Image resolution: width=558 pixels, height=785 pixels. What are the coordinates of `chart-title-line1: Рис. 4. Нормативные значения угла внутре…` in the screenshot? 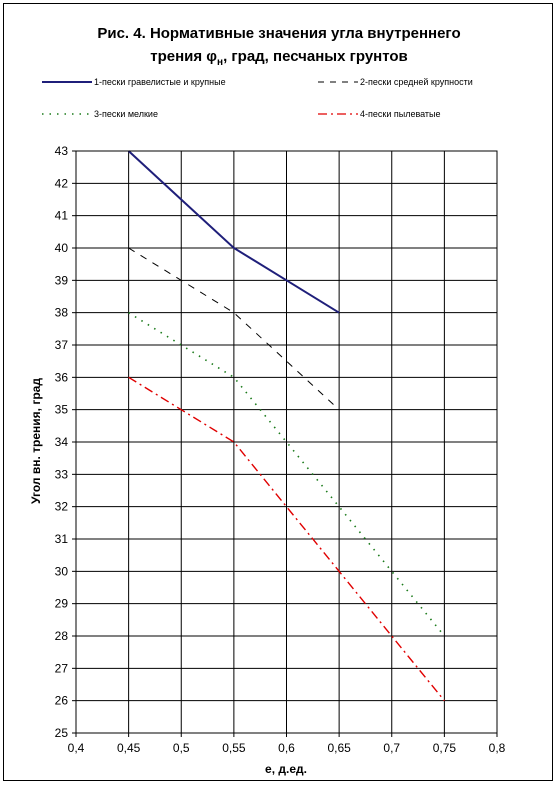 It's located at (279, 33).